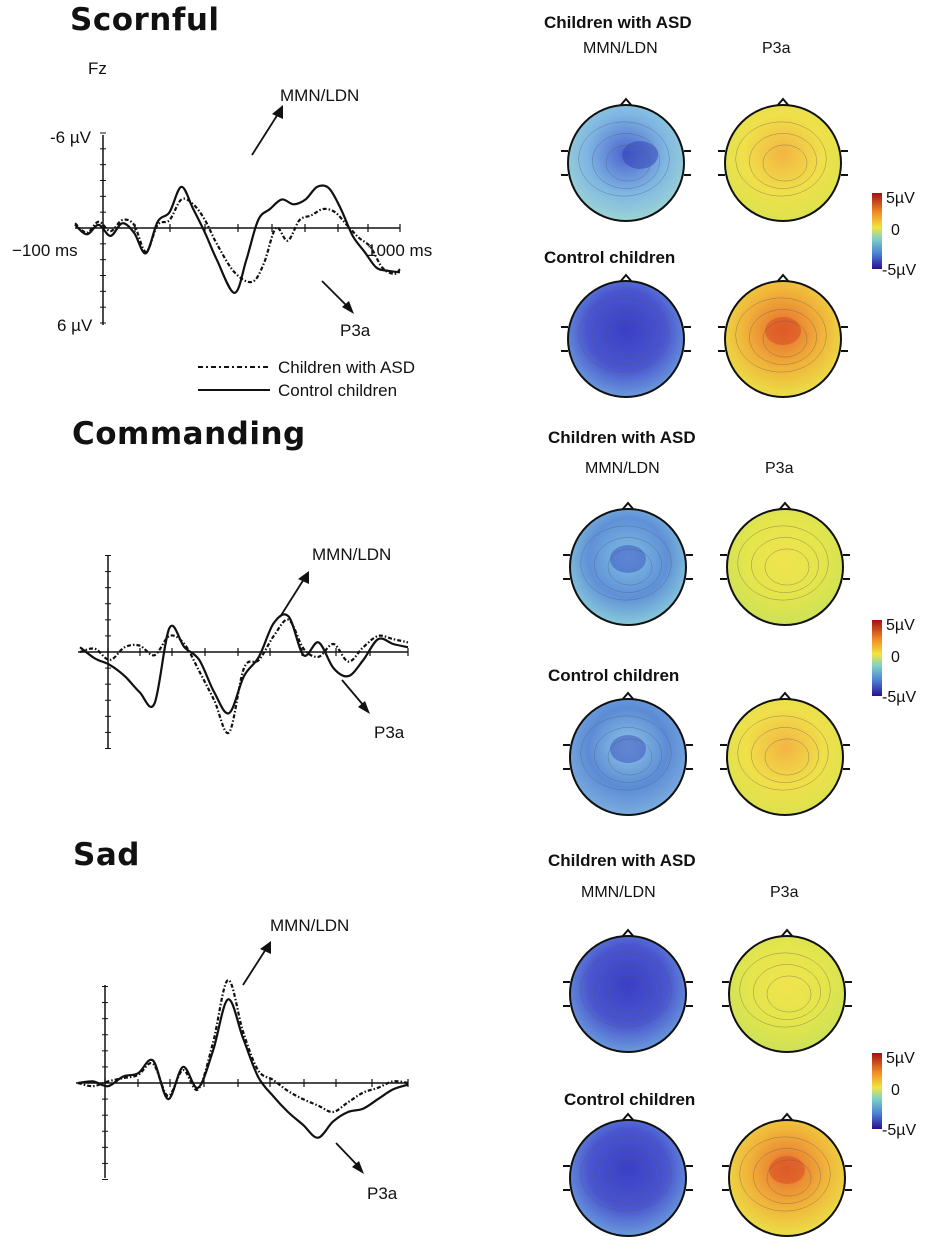  Describe the element at coordinates (45, 250) in the screenshot. I see `x-tick-label-left: −100 ms` at that location.